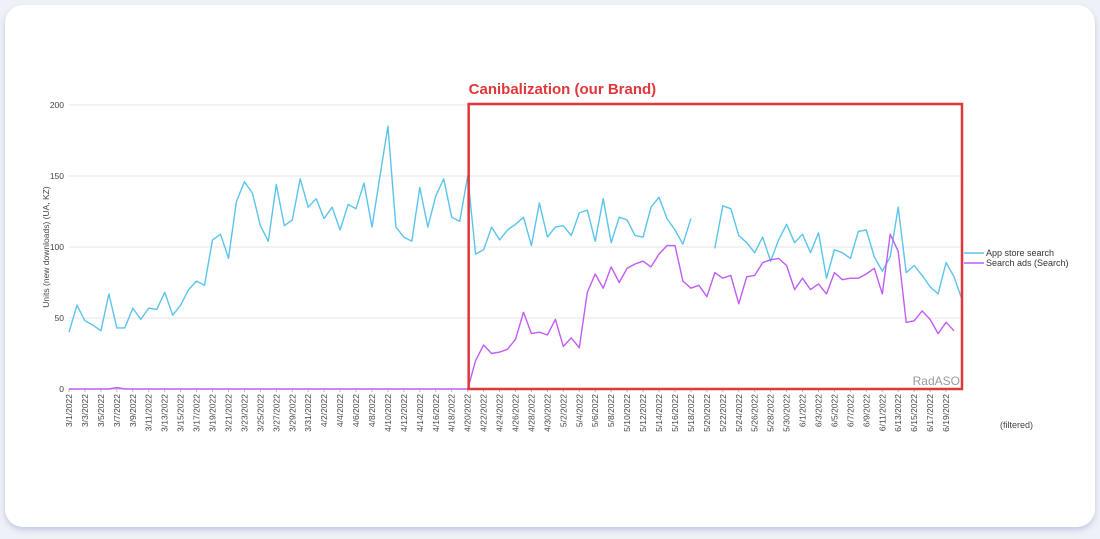  Describe the element at coordinates (850, 410) in the screenshot. I see `x-tick-label: 6/7/2022` at that location.